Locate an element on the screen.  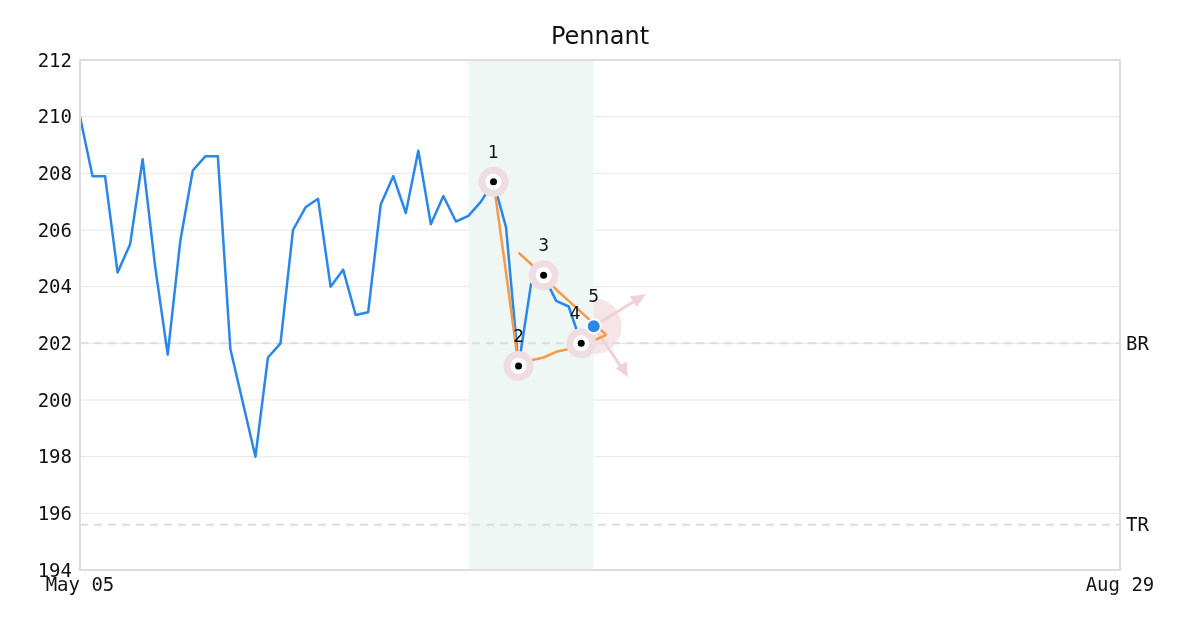
x-tick-label: Aug 29 is located at coordinates (1120, 584).